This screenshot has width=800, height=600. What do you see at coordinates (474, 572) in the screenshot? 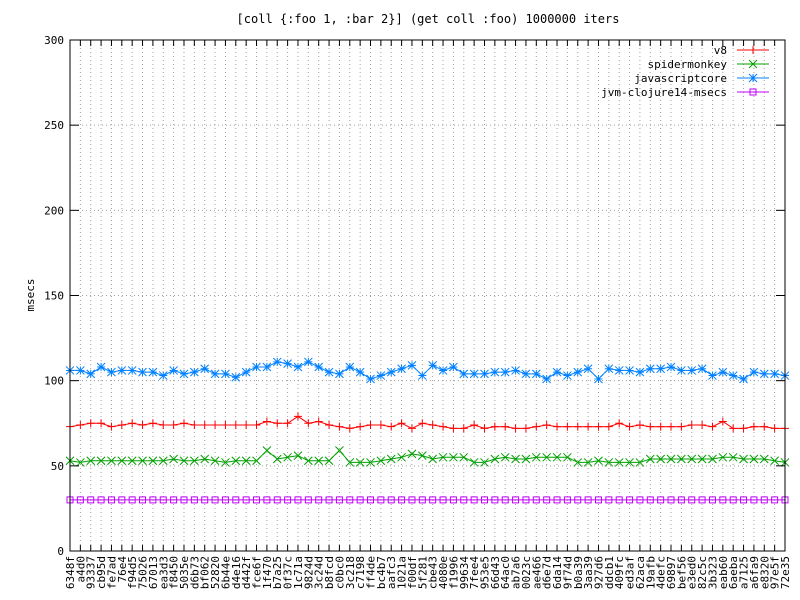
I see `x-tick-label: 7fee4` at bounding box center [474, 572].